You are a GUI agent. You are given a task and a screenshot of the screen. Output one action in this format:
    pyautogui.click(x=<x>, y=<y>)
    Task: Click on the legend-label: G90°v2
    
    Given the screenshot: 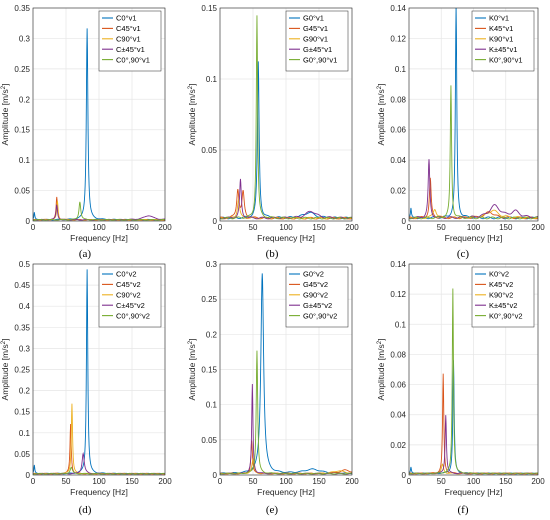 What is the action you would take?
    pyautogui.click(x=315, y=295)
    